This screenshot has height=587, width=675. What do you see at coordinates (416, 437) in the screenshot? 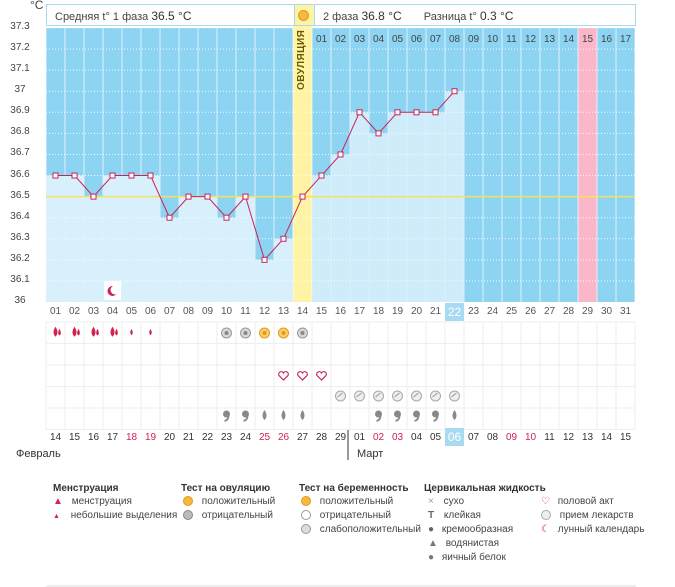
I see `calendar-date-label: 04` at bounding box center [416, 437].